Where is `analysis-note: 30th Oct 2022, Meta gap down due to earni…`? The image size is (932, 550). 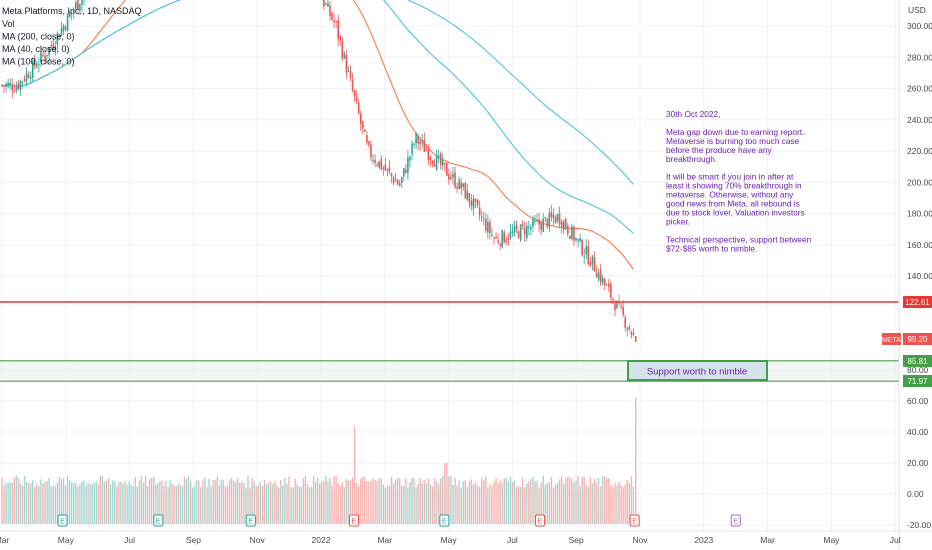 analysis-note: 30th Oct 2022, Meta gap down due to earni… is located at coordinates (739, 181).